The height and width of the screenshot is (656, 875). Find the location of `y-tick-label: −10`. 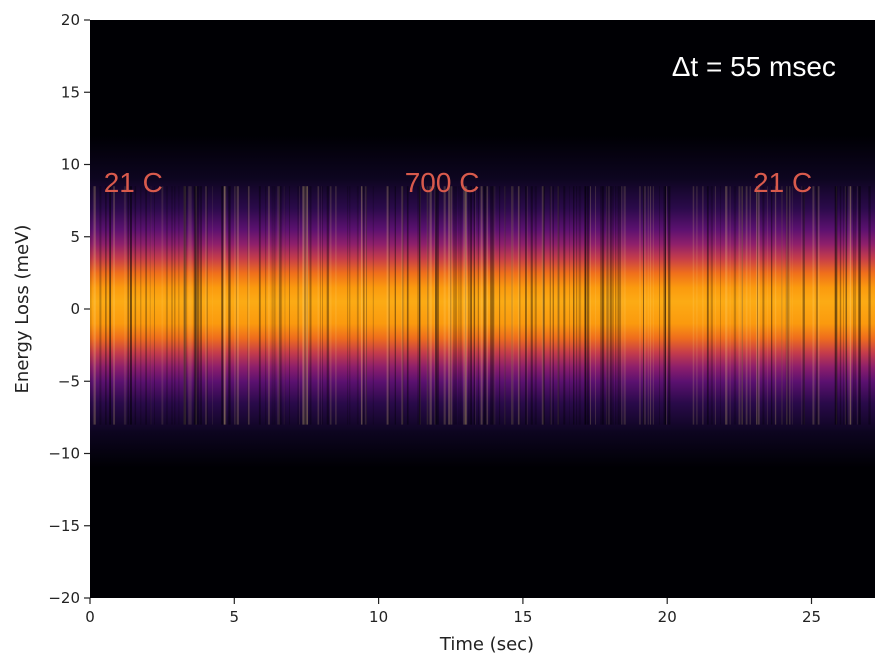

y-tick-label: −10 is located at coordinates (64, 454).